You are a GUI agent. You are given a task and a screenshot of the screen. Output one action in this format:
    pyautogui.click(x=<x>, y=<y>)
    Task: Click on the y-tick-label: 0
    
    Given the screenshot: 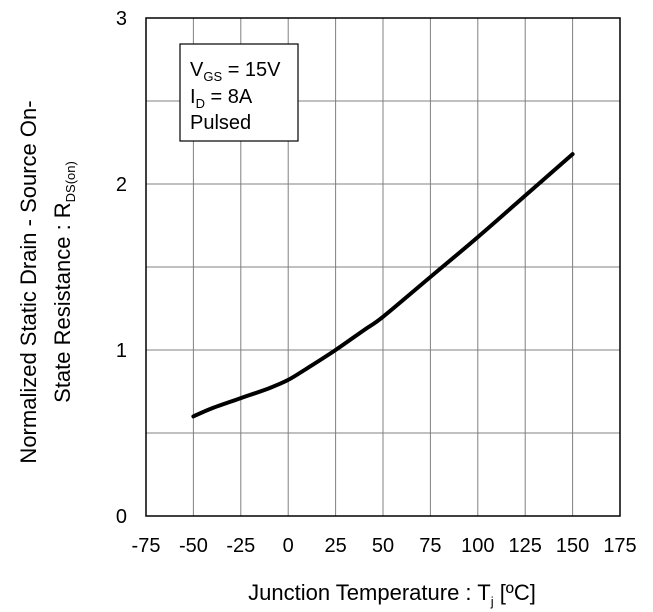 What is the action you would take?
    pyautogui.click(x=121, y=517)
    